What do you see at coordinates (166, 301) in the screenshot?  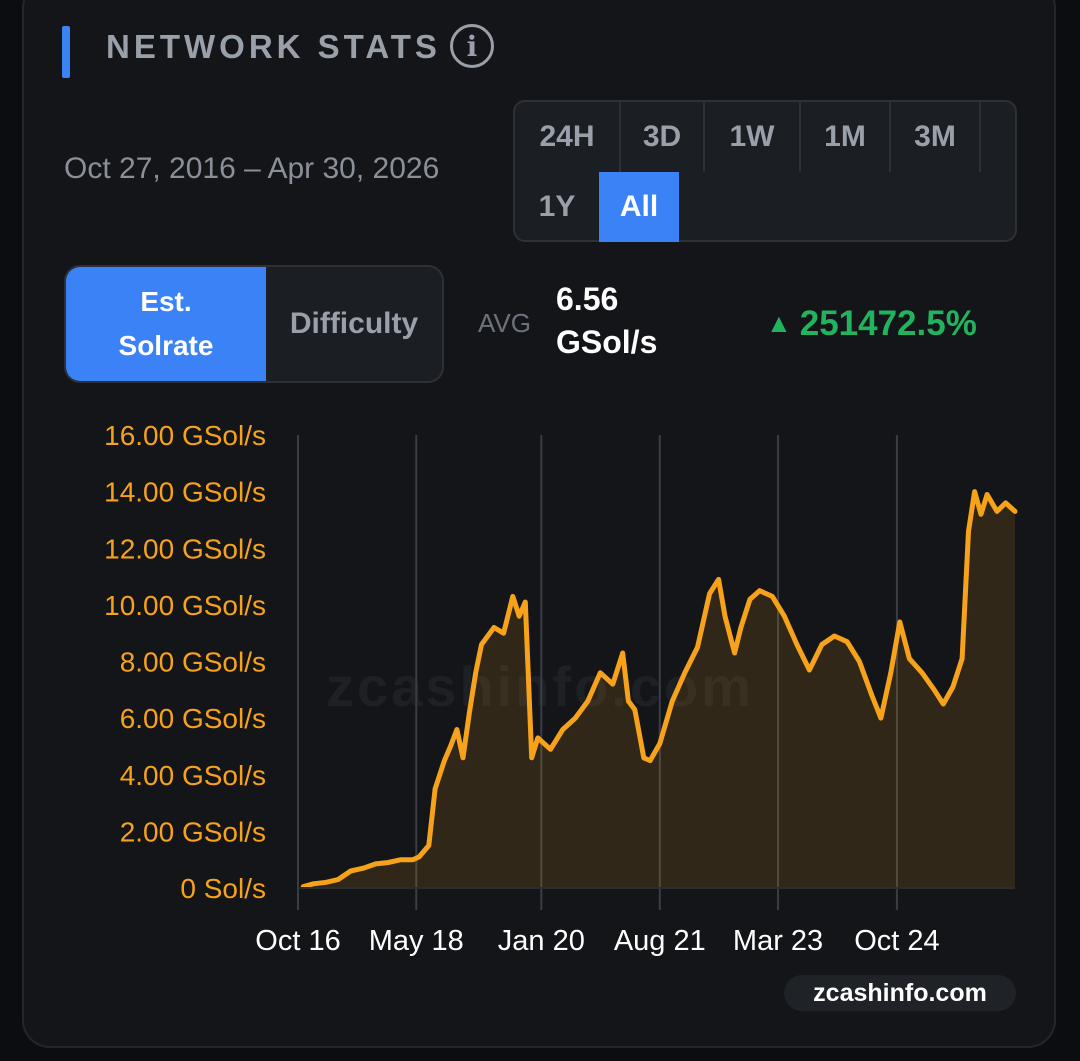 I see `est-solrate-label-line1: Est.` at bounding box center [166, 301].